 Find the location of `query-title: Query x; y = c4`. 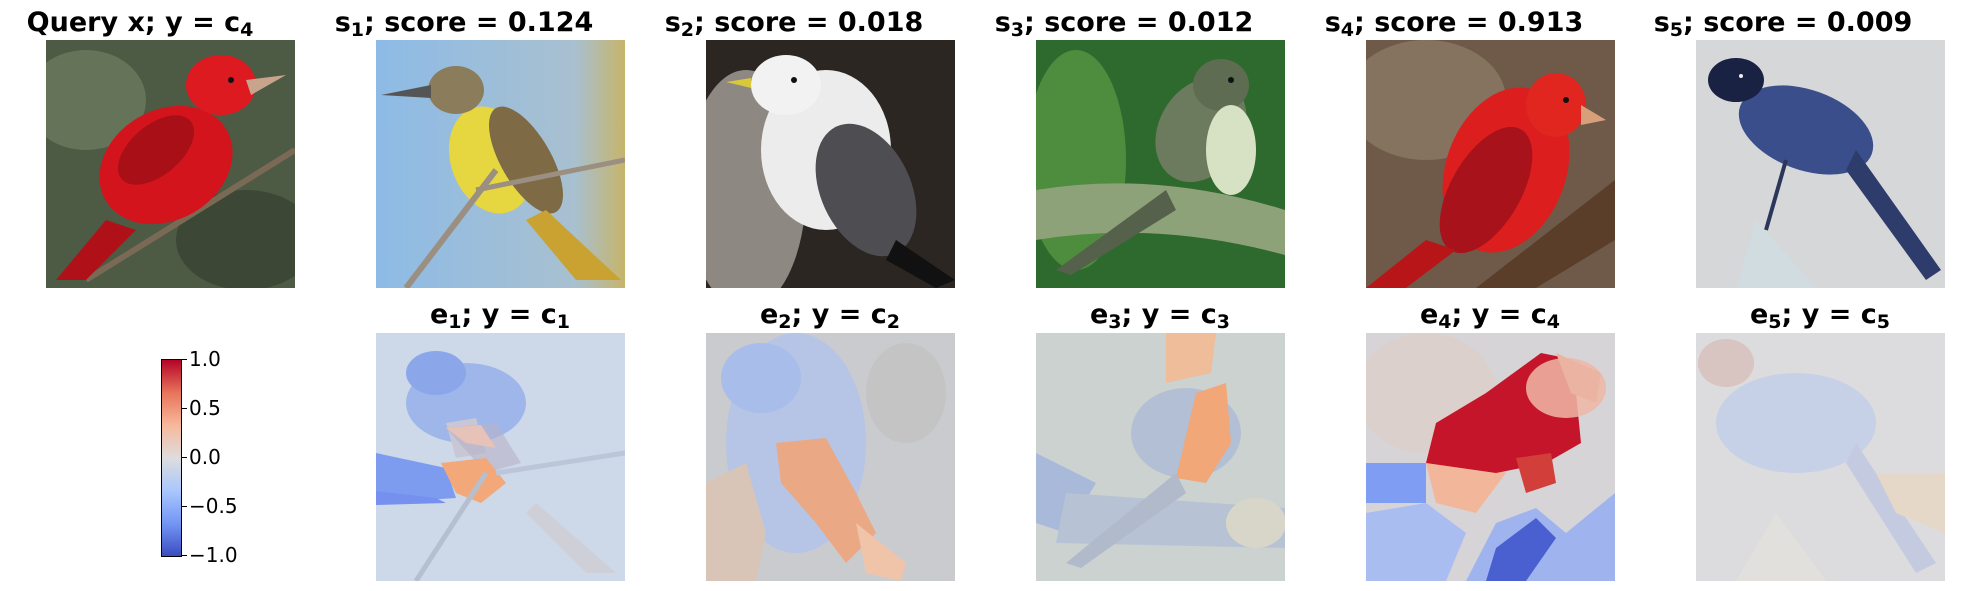

query-title: Query x; y = c4 is located at coordinates (140, 24).